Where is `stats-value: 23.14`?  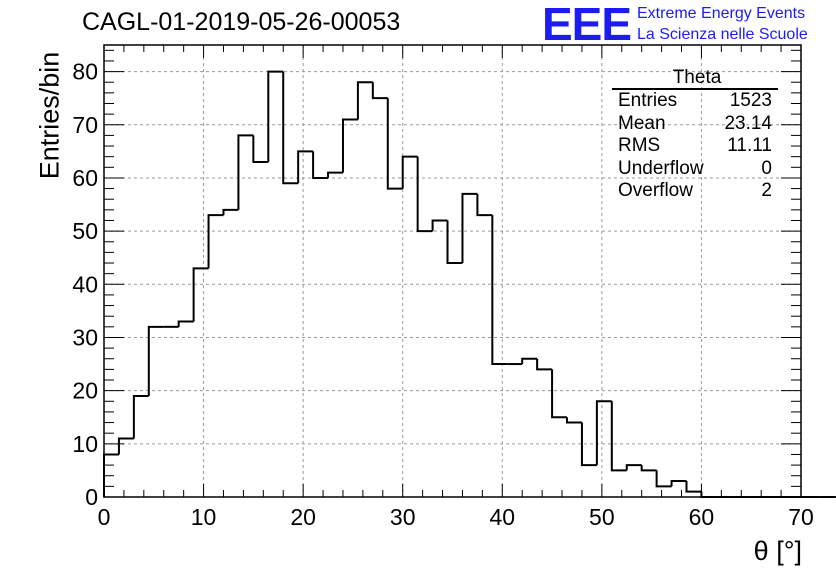
stats-value: 23.14 is located at coordinates (748, 123).